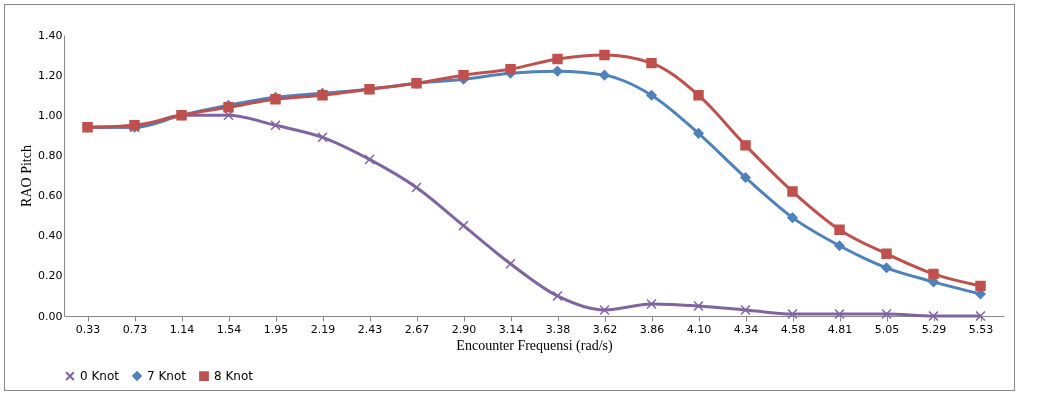 This screenshot has width=1052, height=403. I want to click on x-tick-label: 5.53, so click(981, 329).